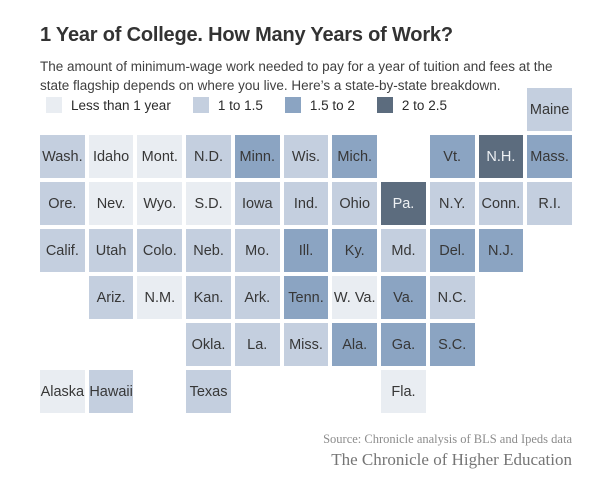 This screenshot has width=608, height=487. I want to click on state-tile-mo: Mo., so click(257, 250).